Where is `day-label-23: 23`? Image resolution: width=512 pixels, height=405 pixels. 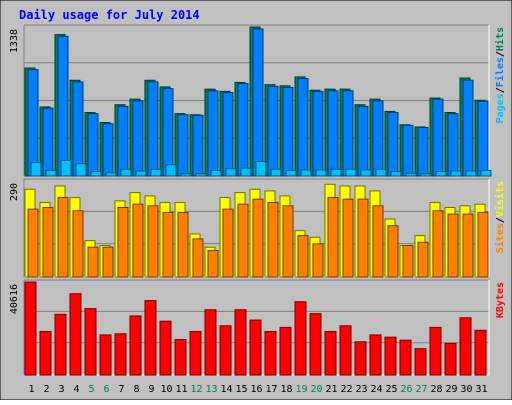
day-label-23: 23 is located at coordinates (361, 389).